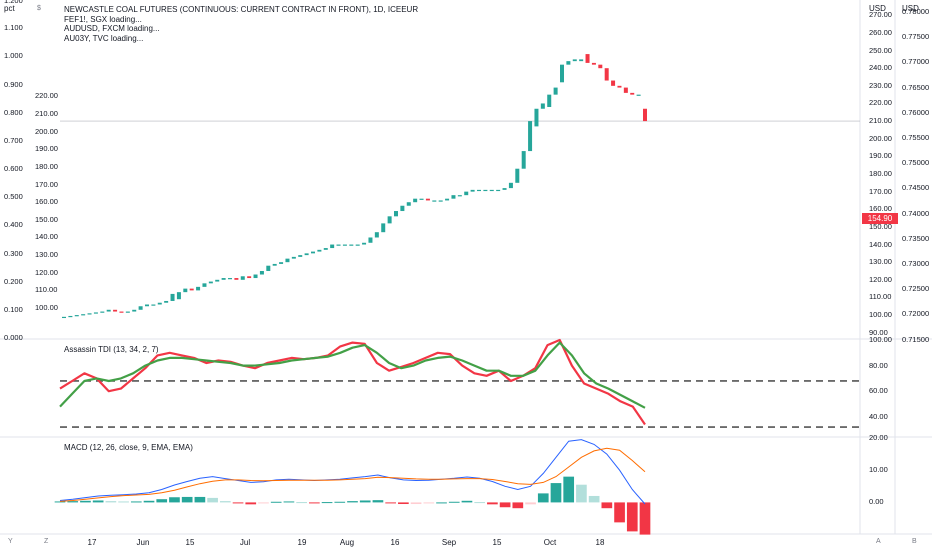 This screenshot has width=932, height=550. Describe the element at coordinates (916, 137) in the screenshot. I see `far-axis-tick: 0.75500` at that location.